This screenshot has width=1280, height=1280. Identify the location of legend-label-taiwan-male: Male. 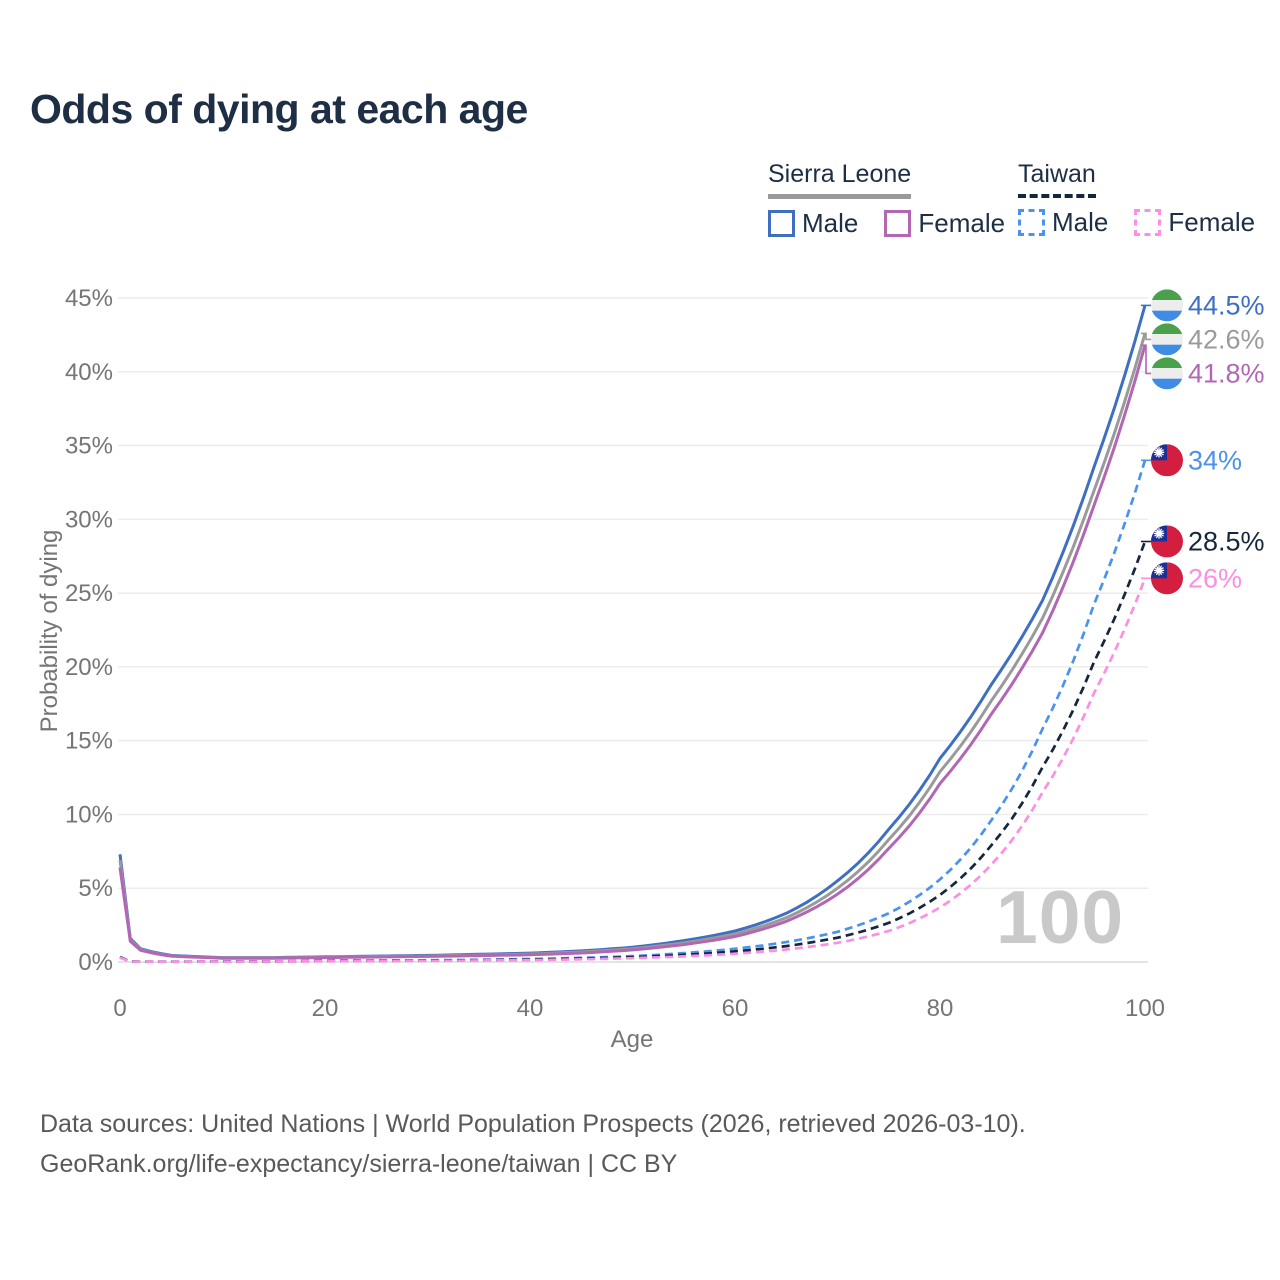
(1080, 222).